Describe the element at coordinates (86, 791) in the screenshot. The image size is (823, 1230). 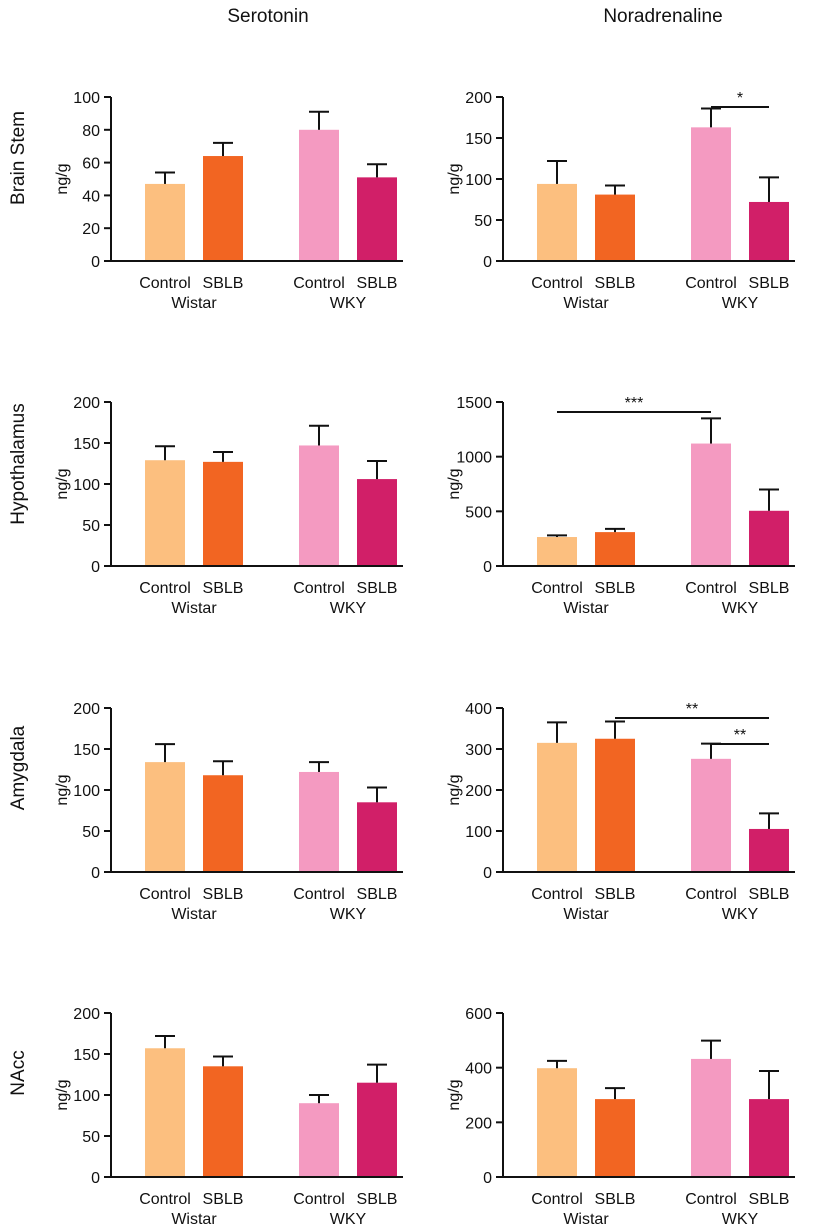
I see `y-tick-label-amygdala-serotonin-100: 100` at that location.